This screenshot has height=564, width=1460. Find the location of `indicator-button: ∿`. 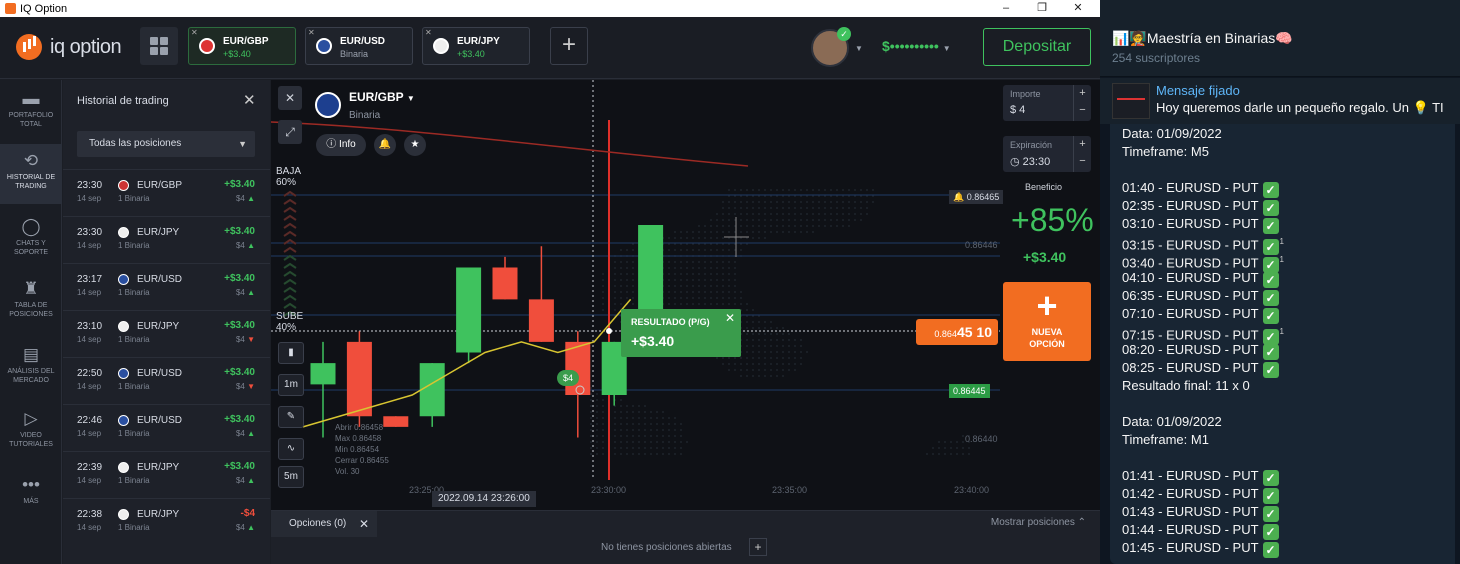

indicator-button: ∿ is located at coordinates (291, 449).